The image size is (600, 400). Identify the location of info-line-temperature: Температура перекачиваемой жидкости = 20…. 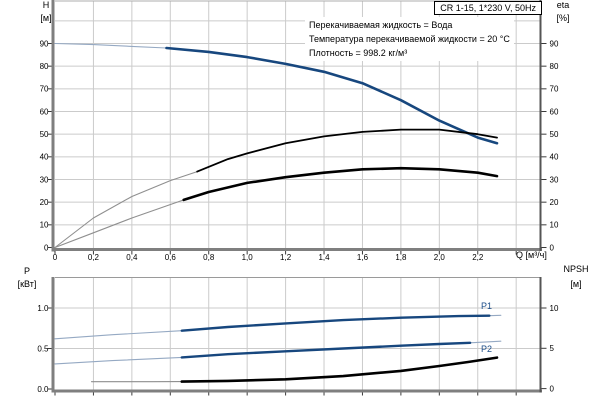
(409, 39).